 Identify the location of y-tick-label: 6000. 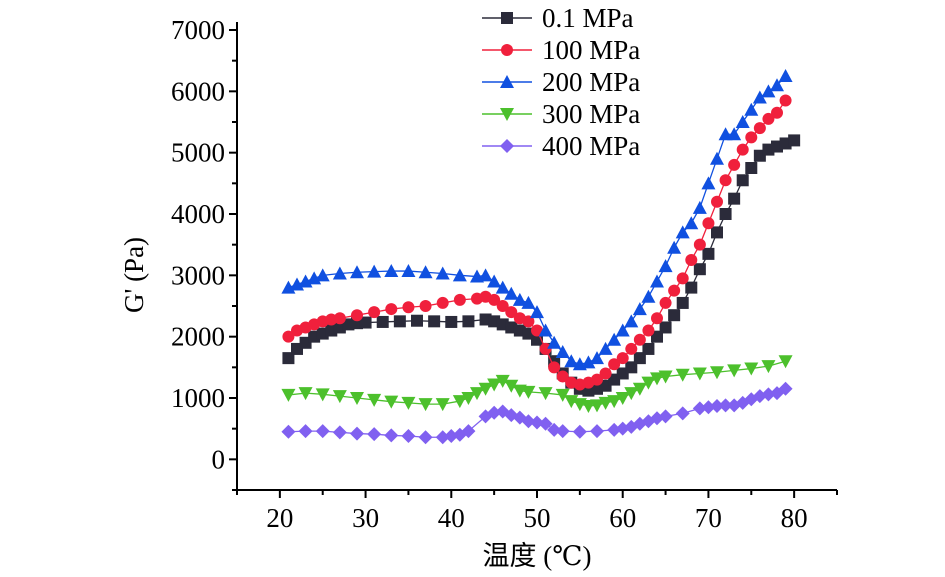
(198, 91).